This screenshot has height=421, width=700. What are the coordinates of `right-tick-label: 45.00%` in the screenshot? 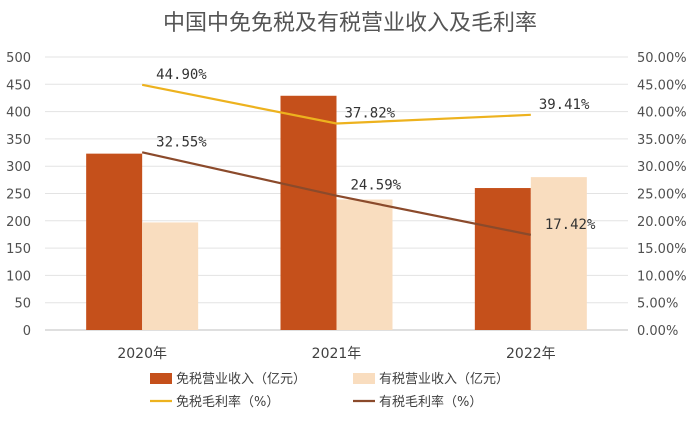 It's located at (662, 85).